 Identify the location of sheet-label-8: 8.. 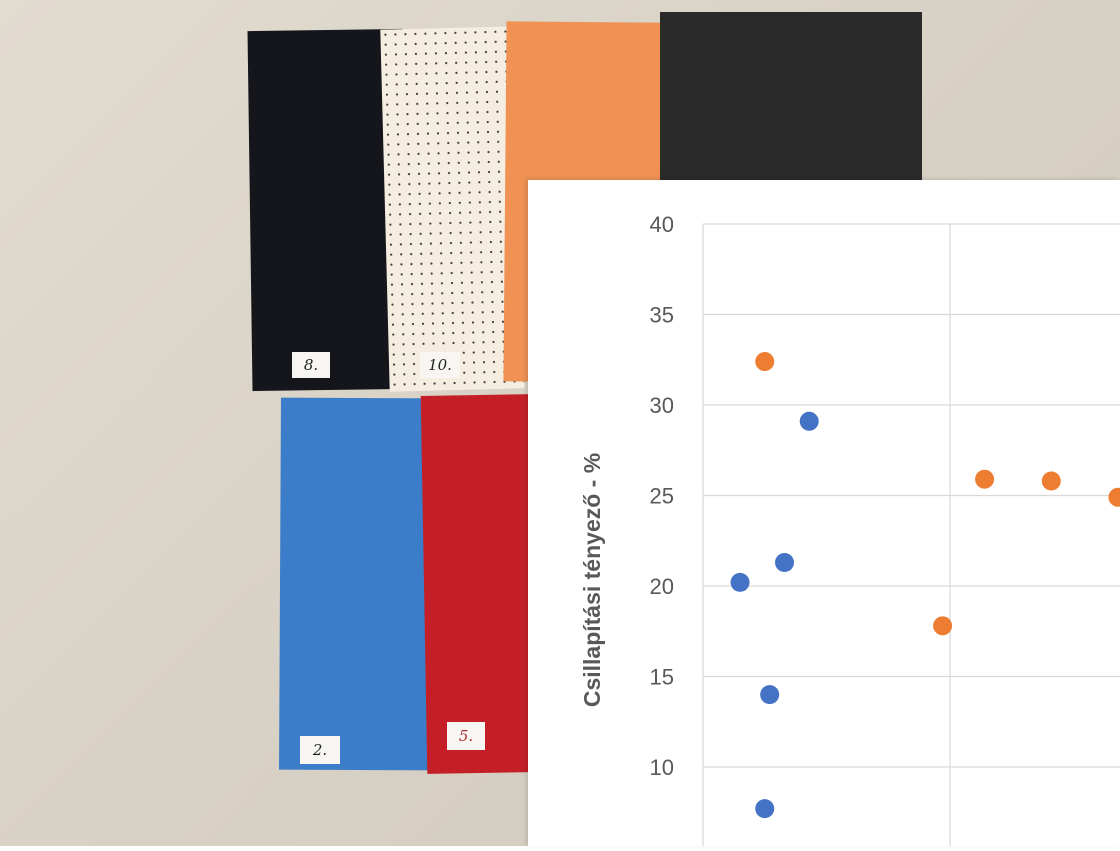
(311, 365).